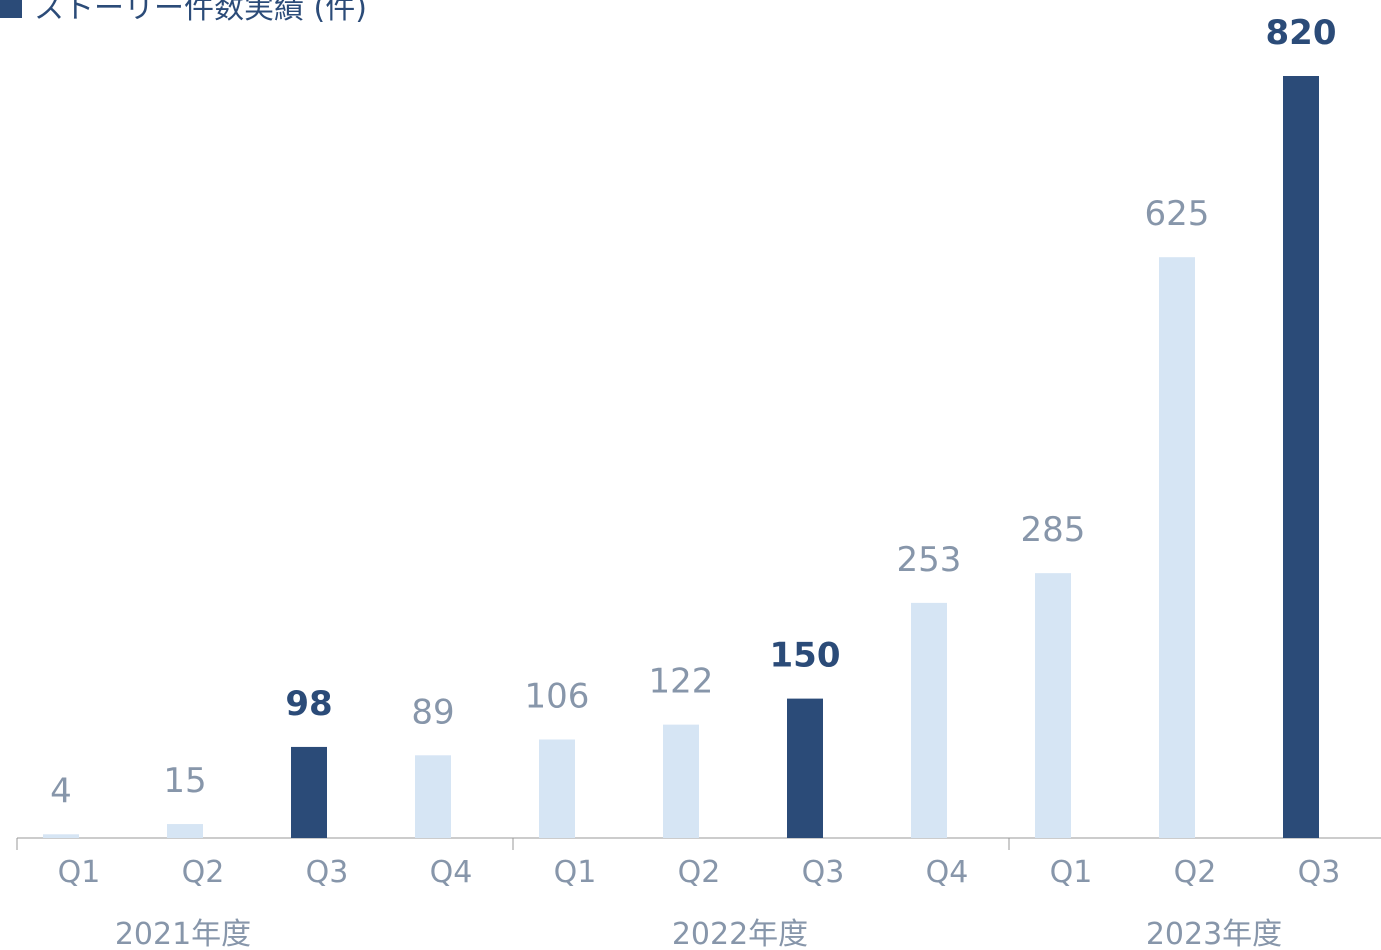 This screenshot has height=950, width=1381. What do you see at coordinates (557, 696) in the screenshot?
I see `data-label: 106` at bounding box center [557, 696].